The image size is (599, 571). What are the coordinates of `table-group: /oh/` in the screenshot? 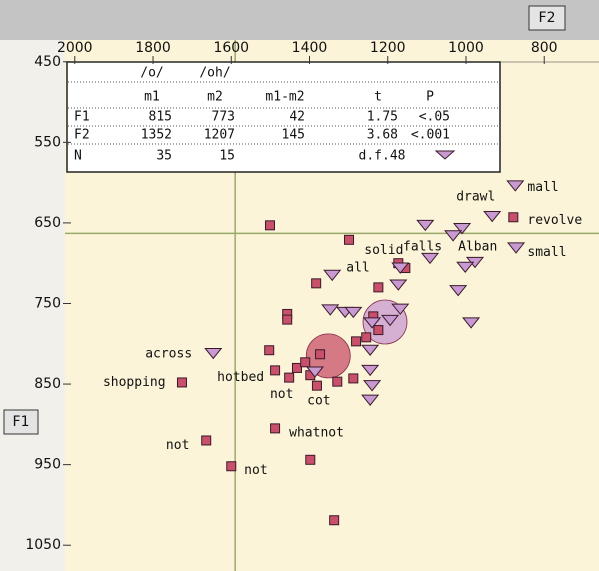 It's located at (214, 73).